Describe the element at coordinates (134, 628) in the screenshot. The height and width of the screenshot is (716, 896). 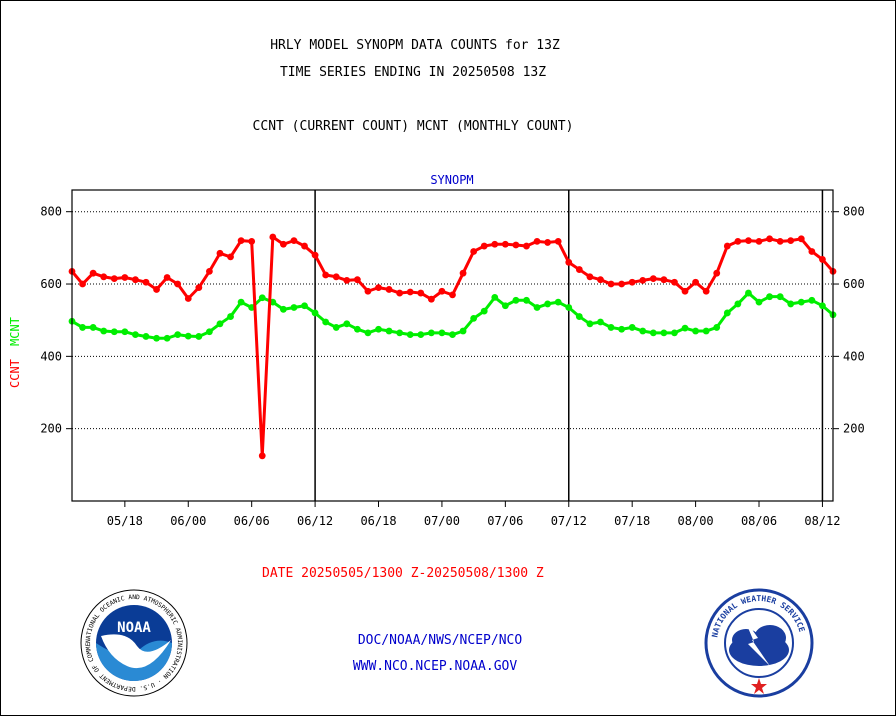
I see `noaa-logo-text: NOAA` at that location.